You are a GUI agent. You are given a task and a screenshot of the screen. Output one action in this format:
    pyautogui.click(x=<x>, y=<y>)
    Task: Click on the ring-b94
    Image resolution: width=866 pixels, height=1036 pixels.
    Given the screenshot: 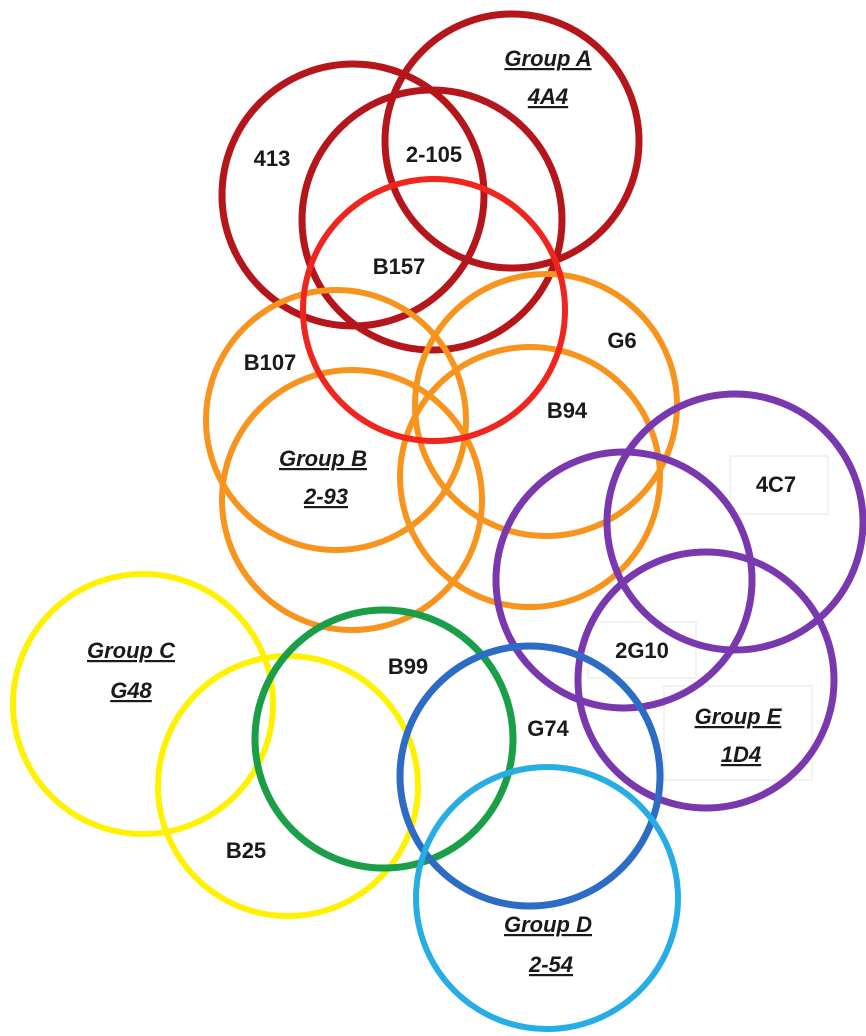 What is the action you would take?
    pyautogui.click(x=530, y=477)
    